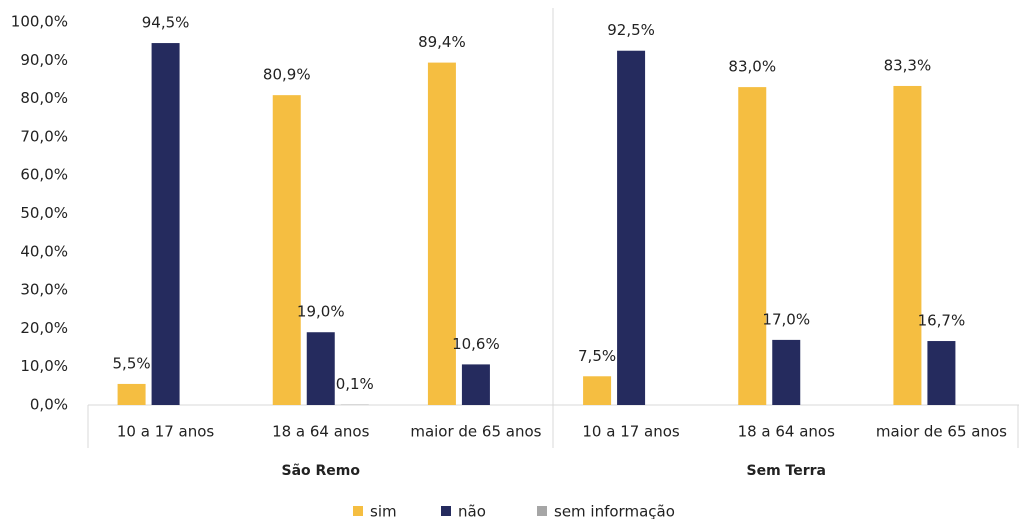 This screenshot has height=519, width=1019. Describe the element at coordinates (355, 384) in the screenshot. I see `value-label: 0,1%` at that location.